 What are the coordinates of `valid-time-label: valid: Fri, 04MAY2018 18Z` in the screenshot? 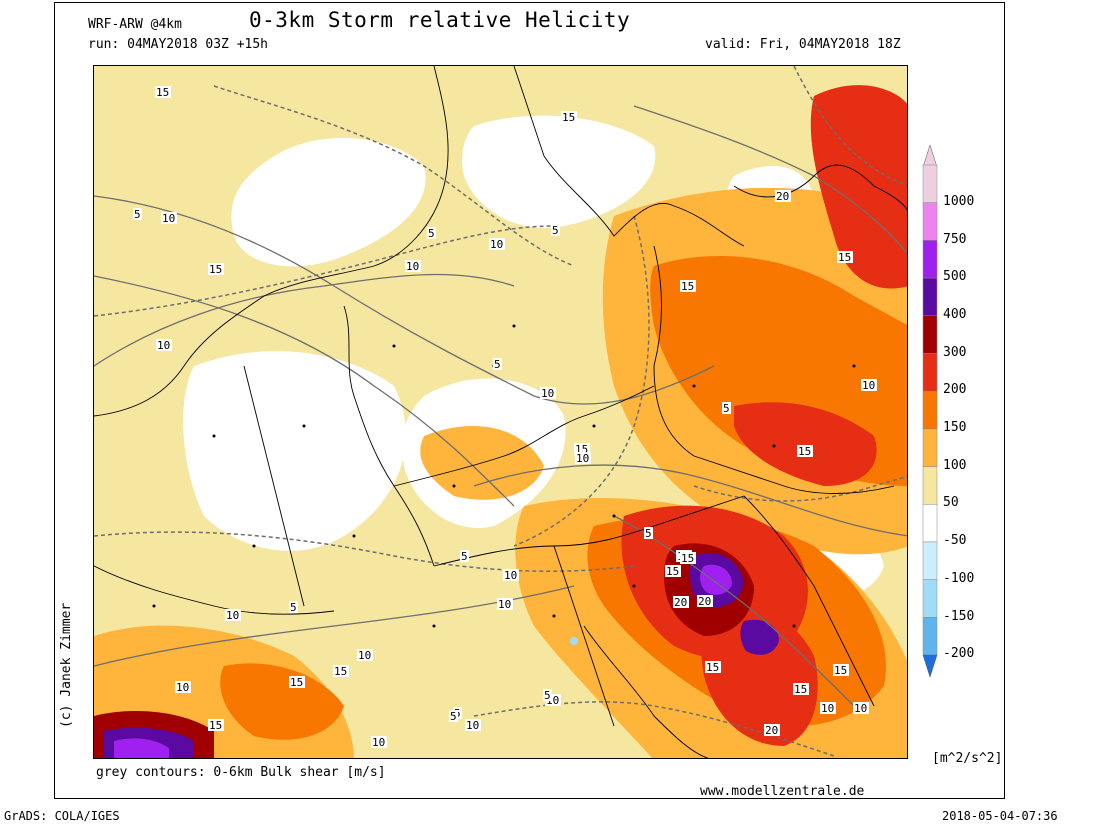 It's located at (803, 44).